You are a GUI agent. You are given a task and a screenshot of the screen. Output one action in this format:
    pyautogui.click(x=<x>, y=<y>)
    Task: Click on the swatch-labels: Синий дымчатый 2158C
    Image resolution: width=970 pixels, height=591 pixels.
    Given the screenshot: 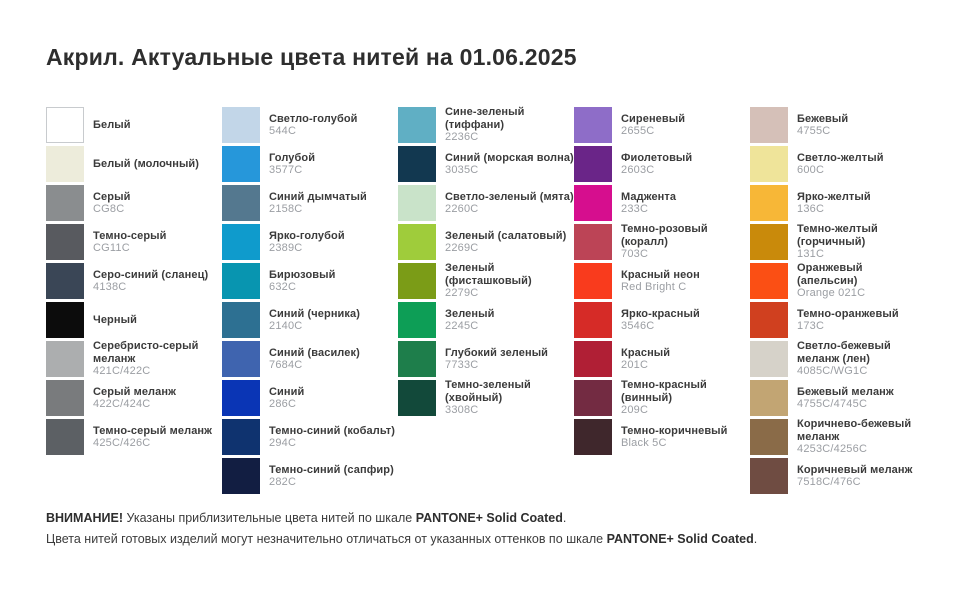 What is the action you would take?
    pyautogui.click(x=318, y=203)
    